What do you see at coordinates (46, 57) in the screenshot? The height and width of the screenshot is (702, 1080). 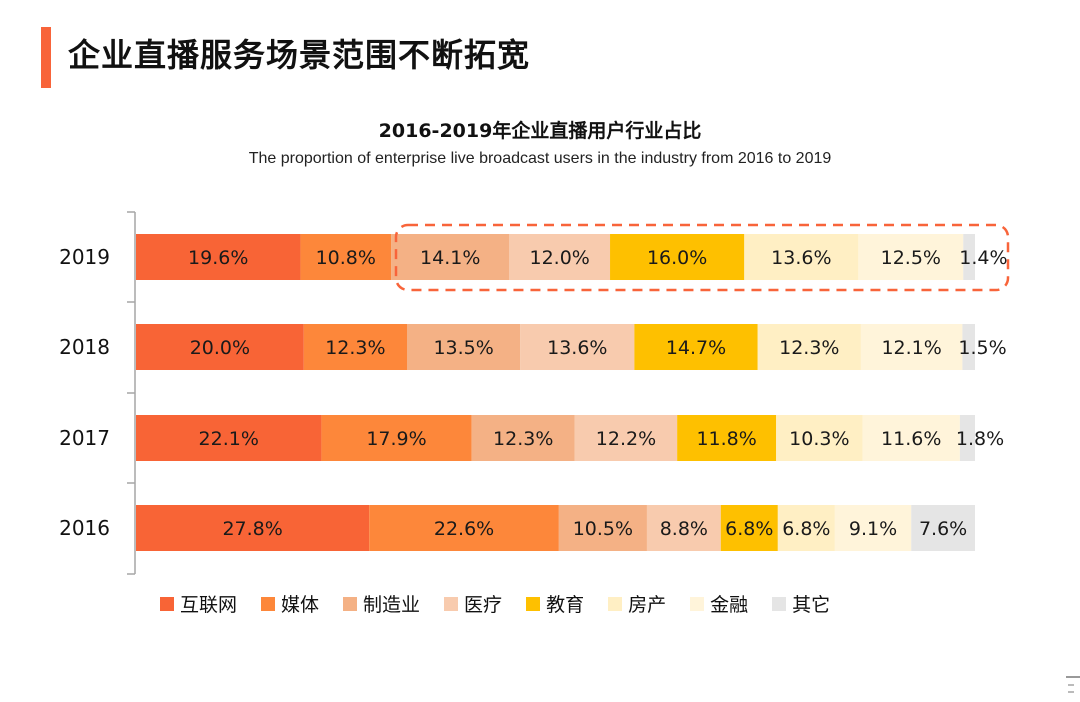 I see `title-accent-bar` at bounding box center [46, 57].